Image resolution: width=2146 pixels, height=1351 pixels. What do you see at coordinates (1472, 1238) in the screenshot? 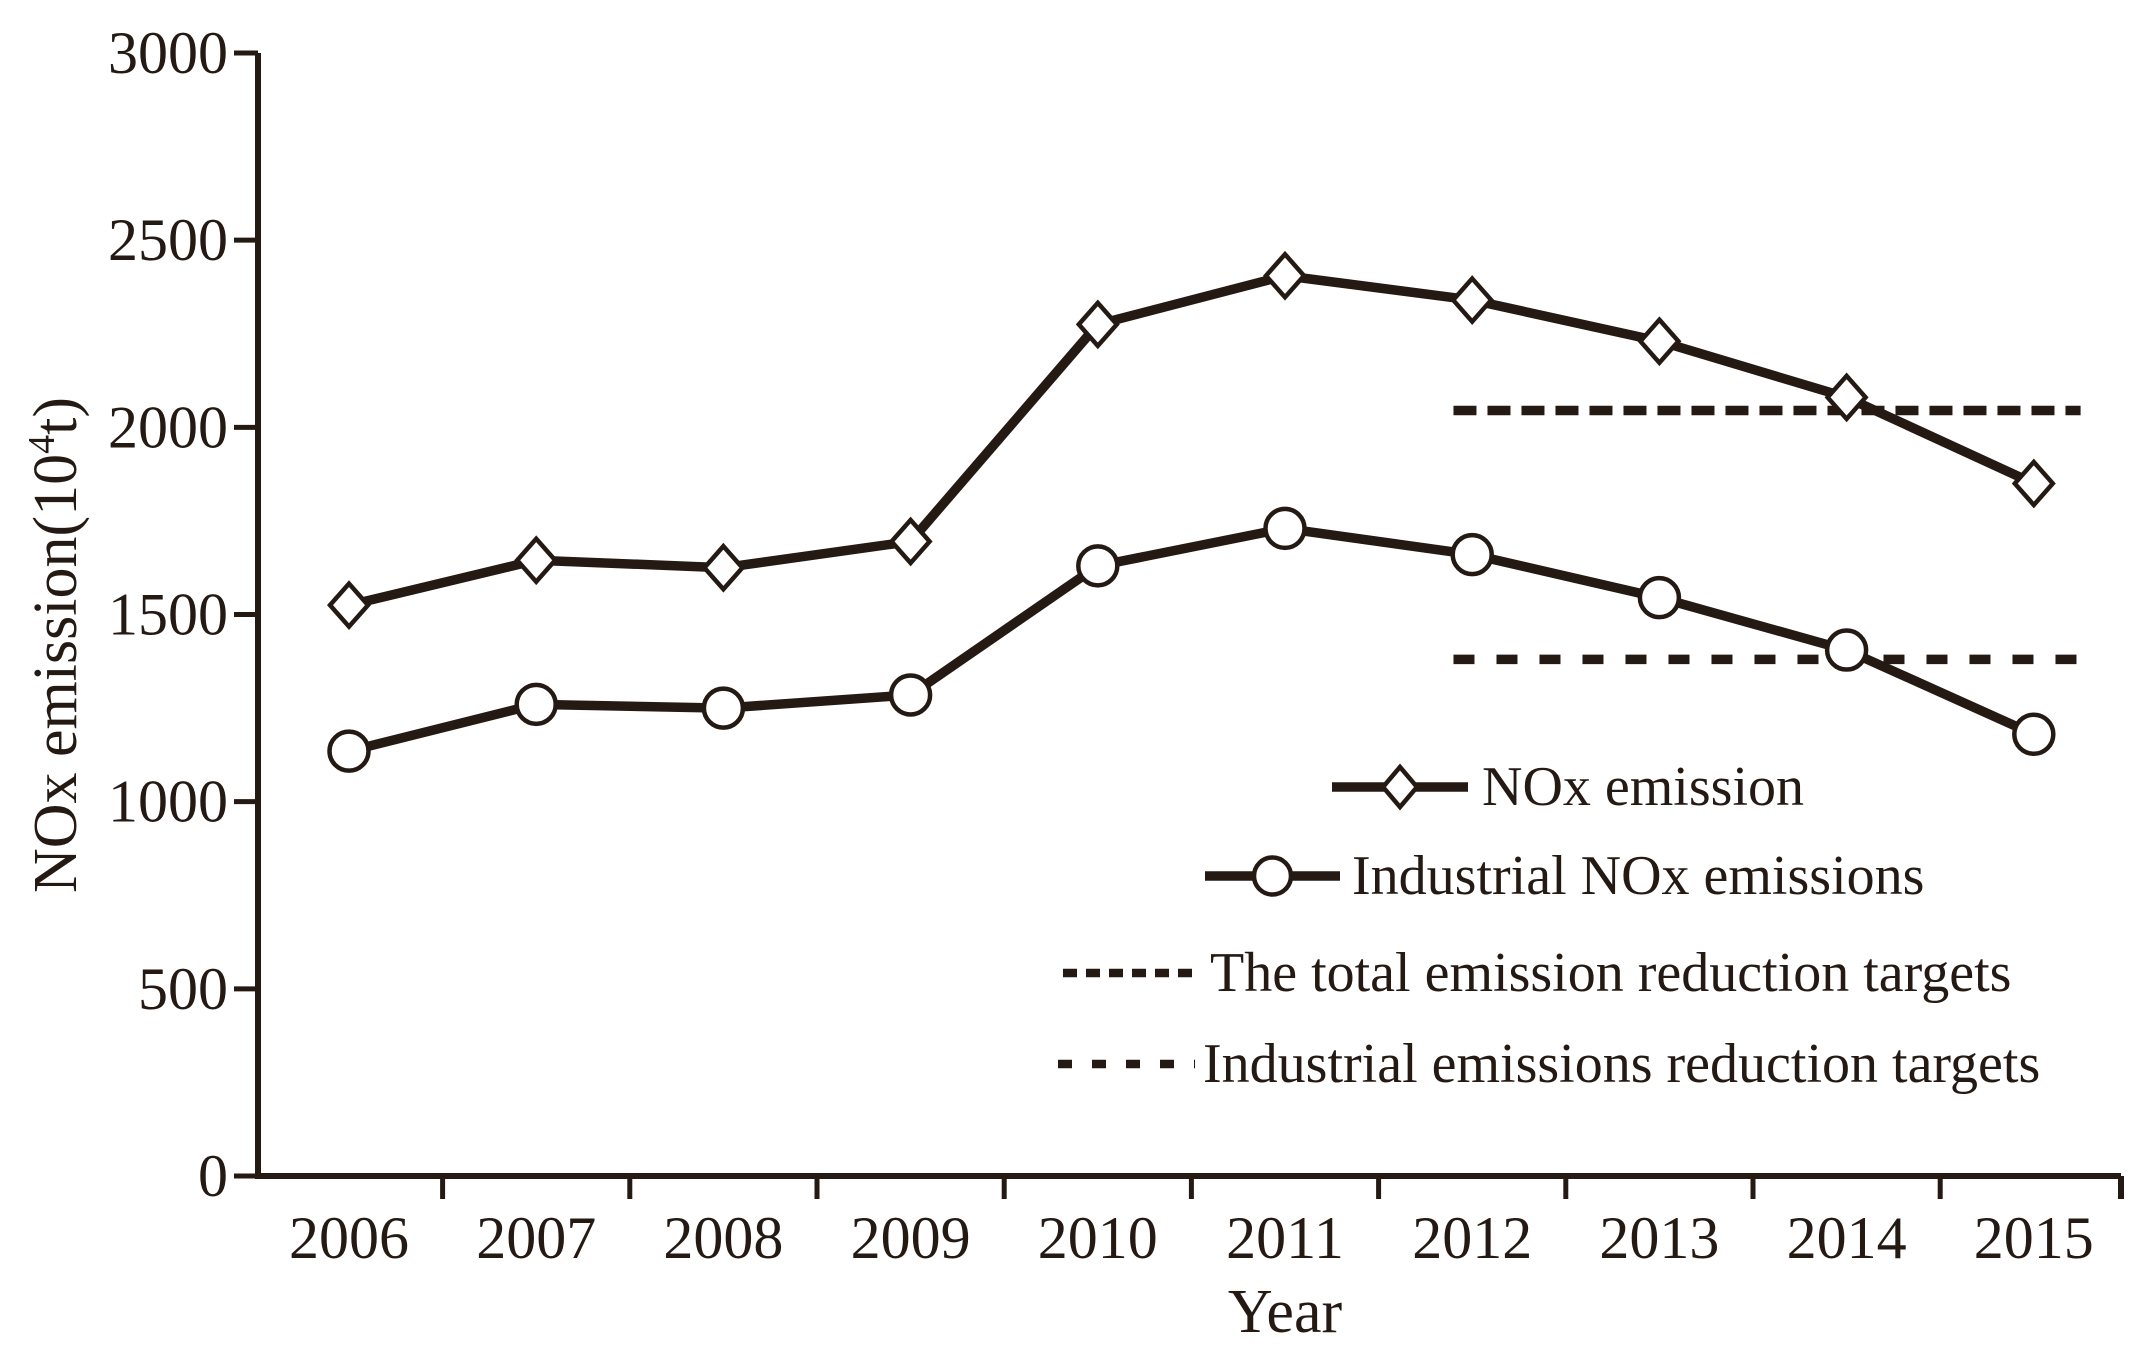
I see `x-tick-label: 2012` at bounding box center [1472, 1238].